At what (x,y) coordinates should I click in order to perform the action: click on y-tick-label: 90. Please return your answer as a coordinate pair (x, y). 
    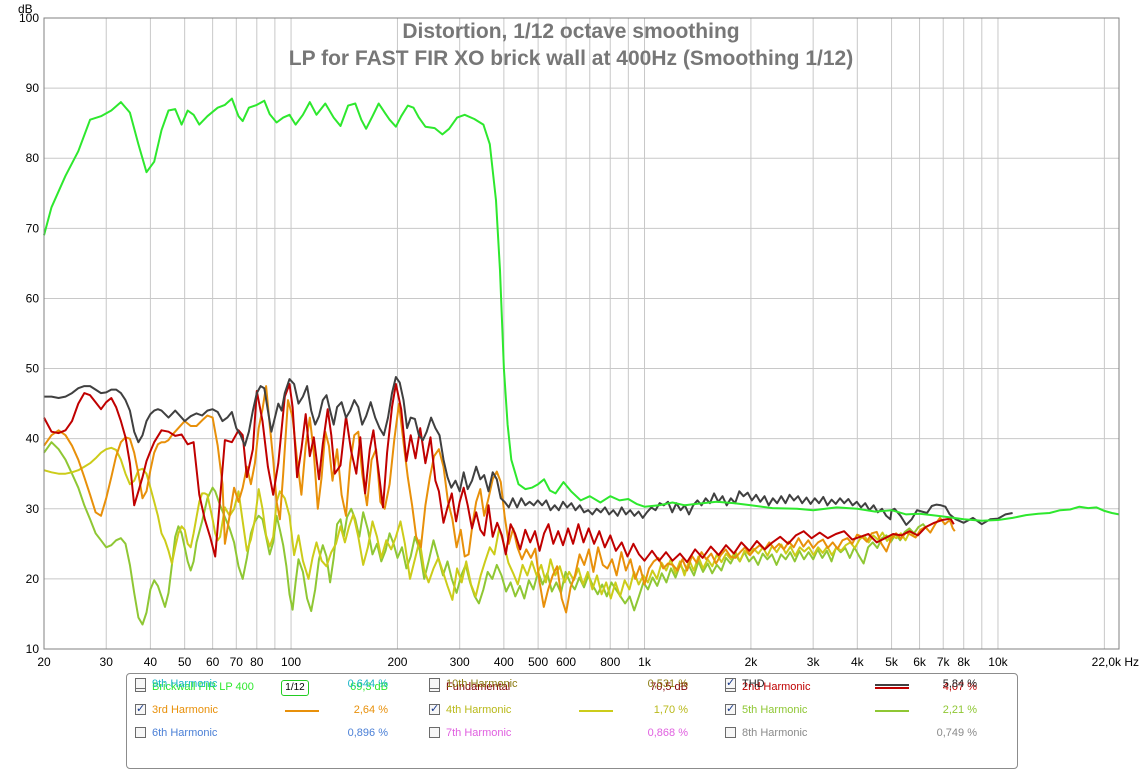
    Looking at the image, I should click on (33, 88).